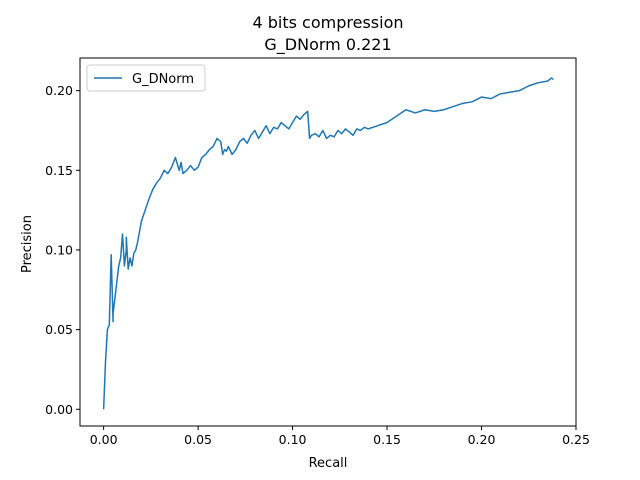  I want to click on y-tick-label: 0.15, so click(59, 170).